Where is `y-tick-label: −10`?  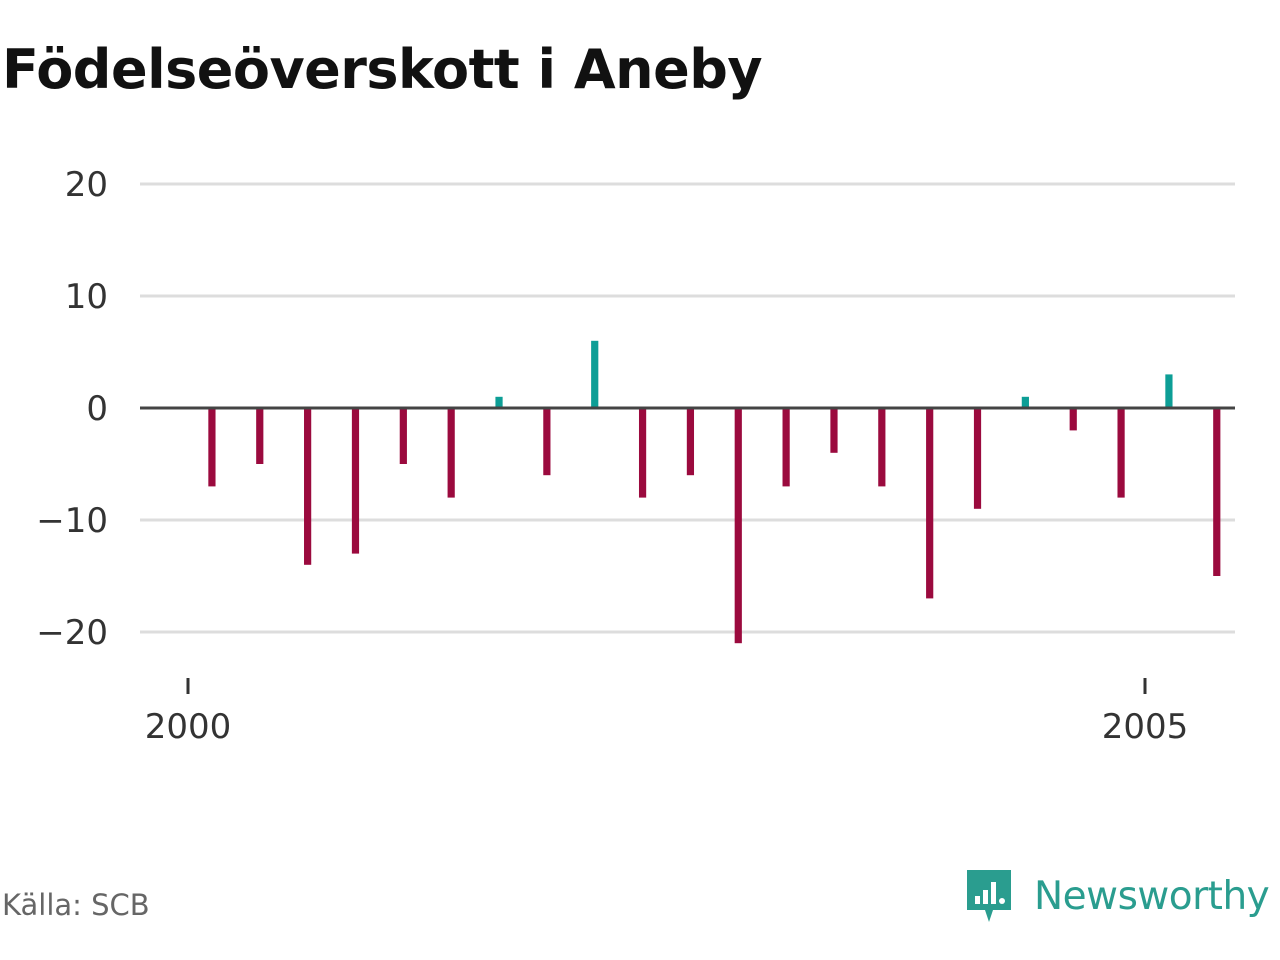 y-tick-label: −10 is located at coordinates (72, 521).